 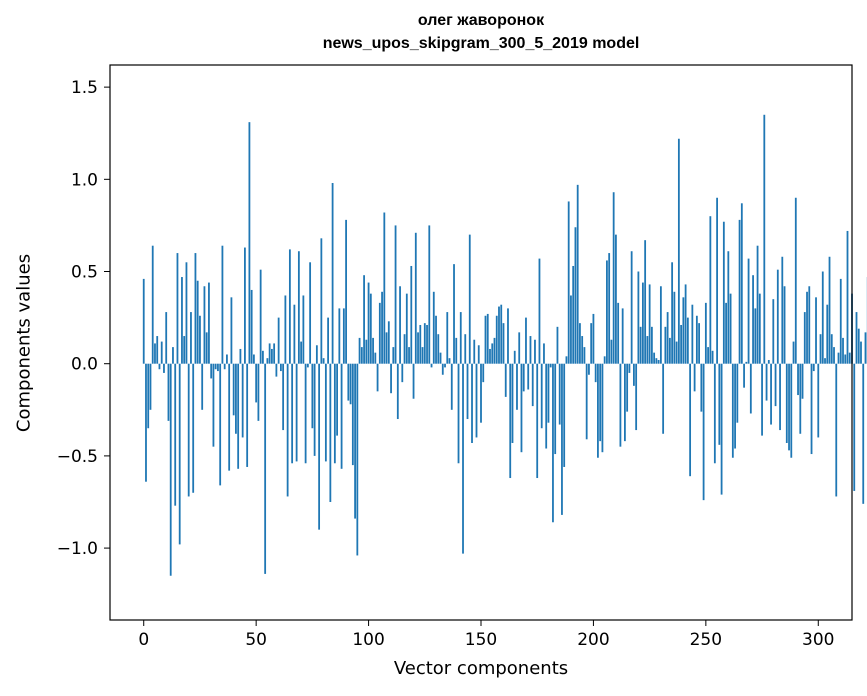 I want to click on y-tick-label: 0.5, so click(x=84, y=273).